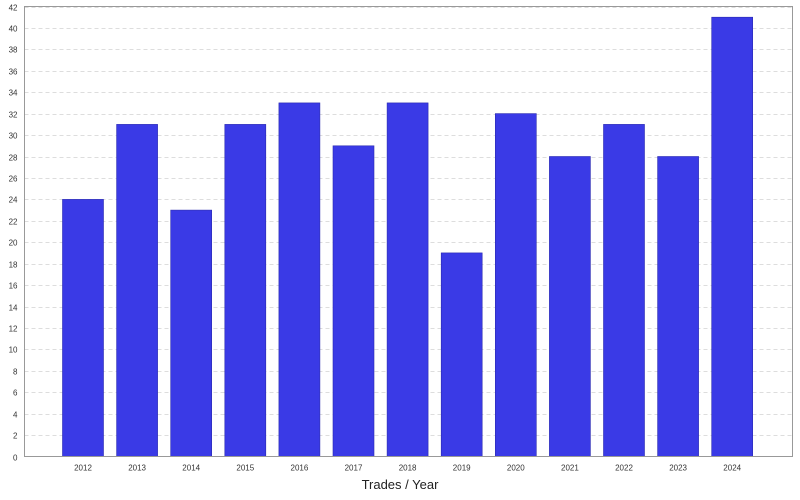 This screenshot has height=500, width=800. I want to click on y-tick-label: 26, so click(13, 179).